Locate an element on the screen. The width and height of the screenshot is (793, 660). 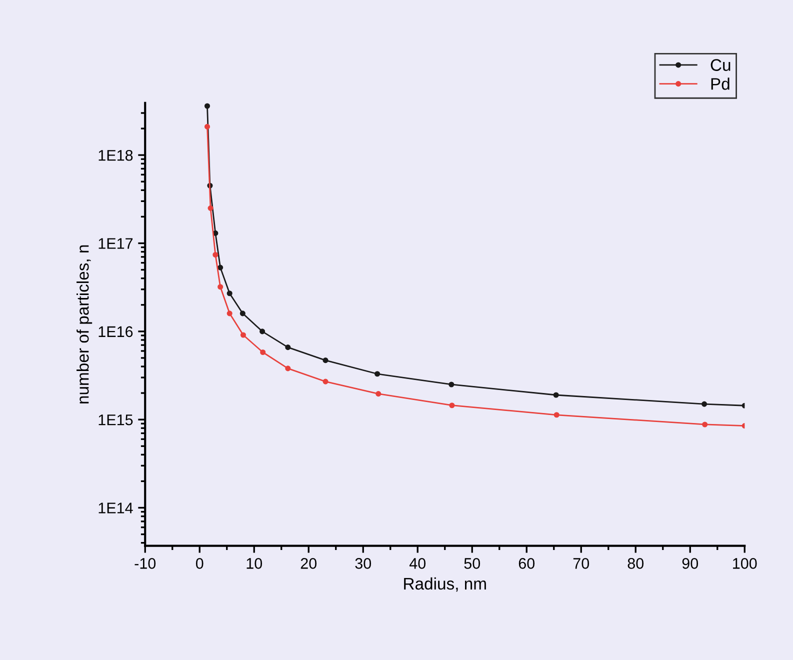
y-tick-label: 1E17 is located at coordinates (115, 243).